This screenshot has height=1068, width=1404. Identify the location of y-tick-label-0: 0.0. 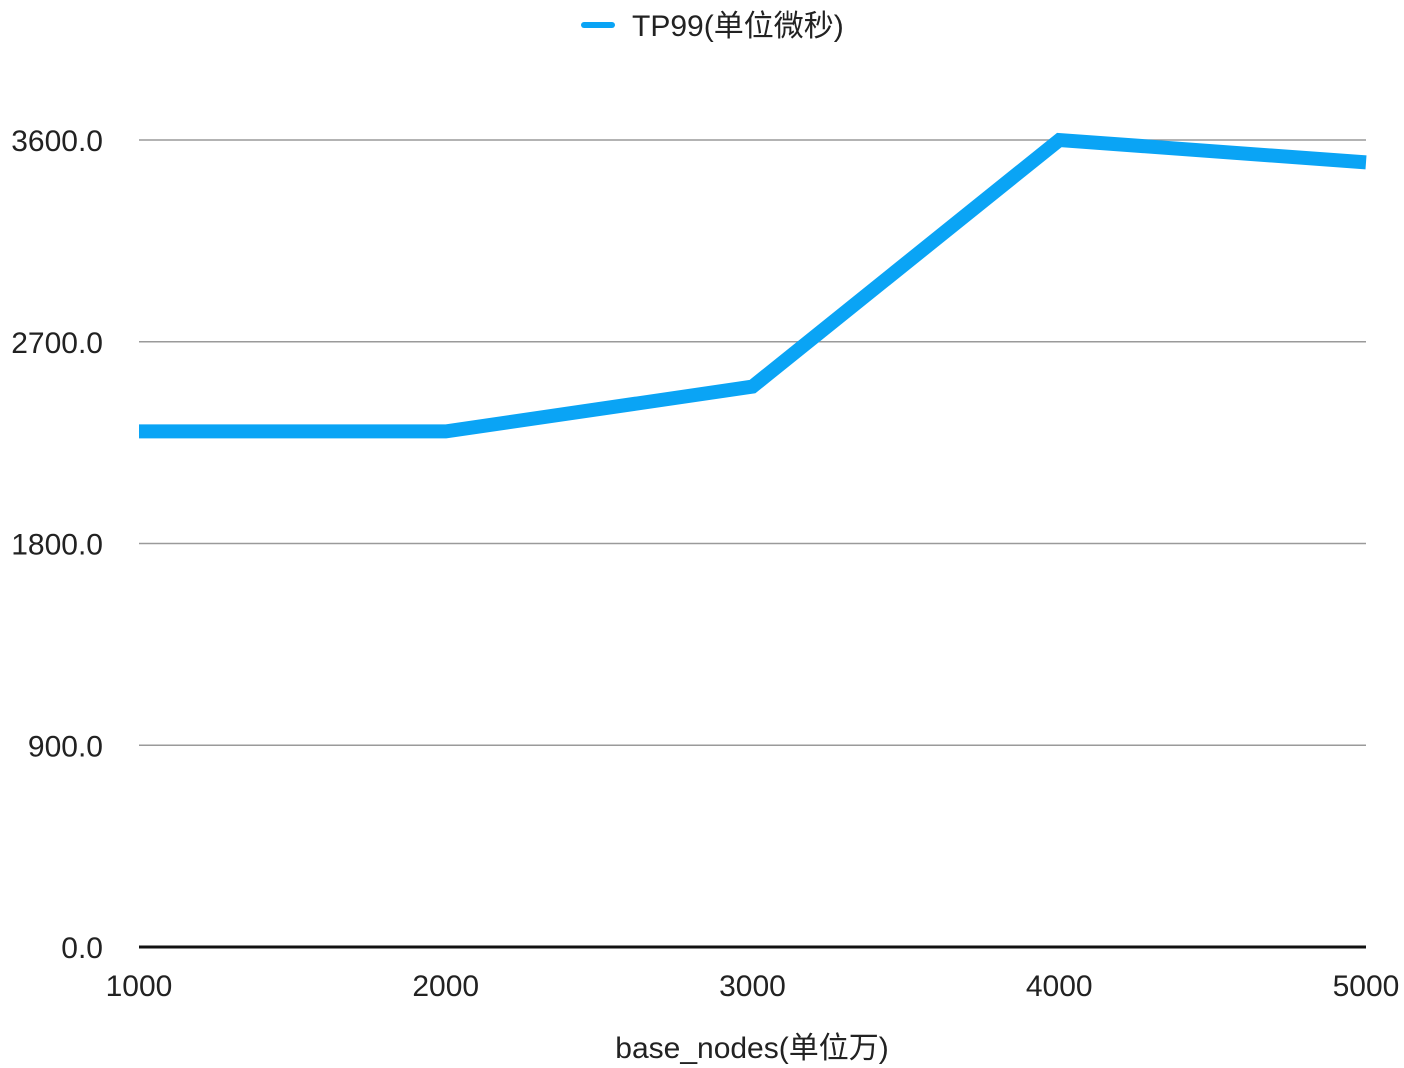
(82, 948).